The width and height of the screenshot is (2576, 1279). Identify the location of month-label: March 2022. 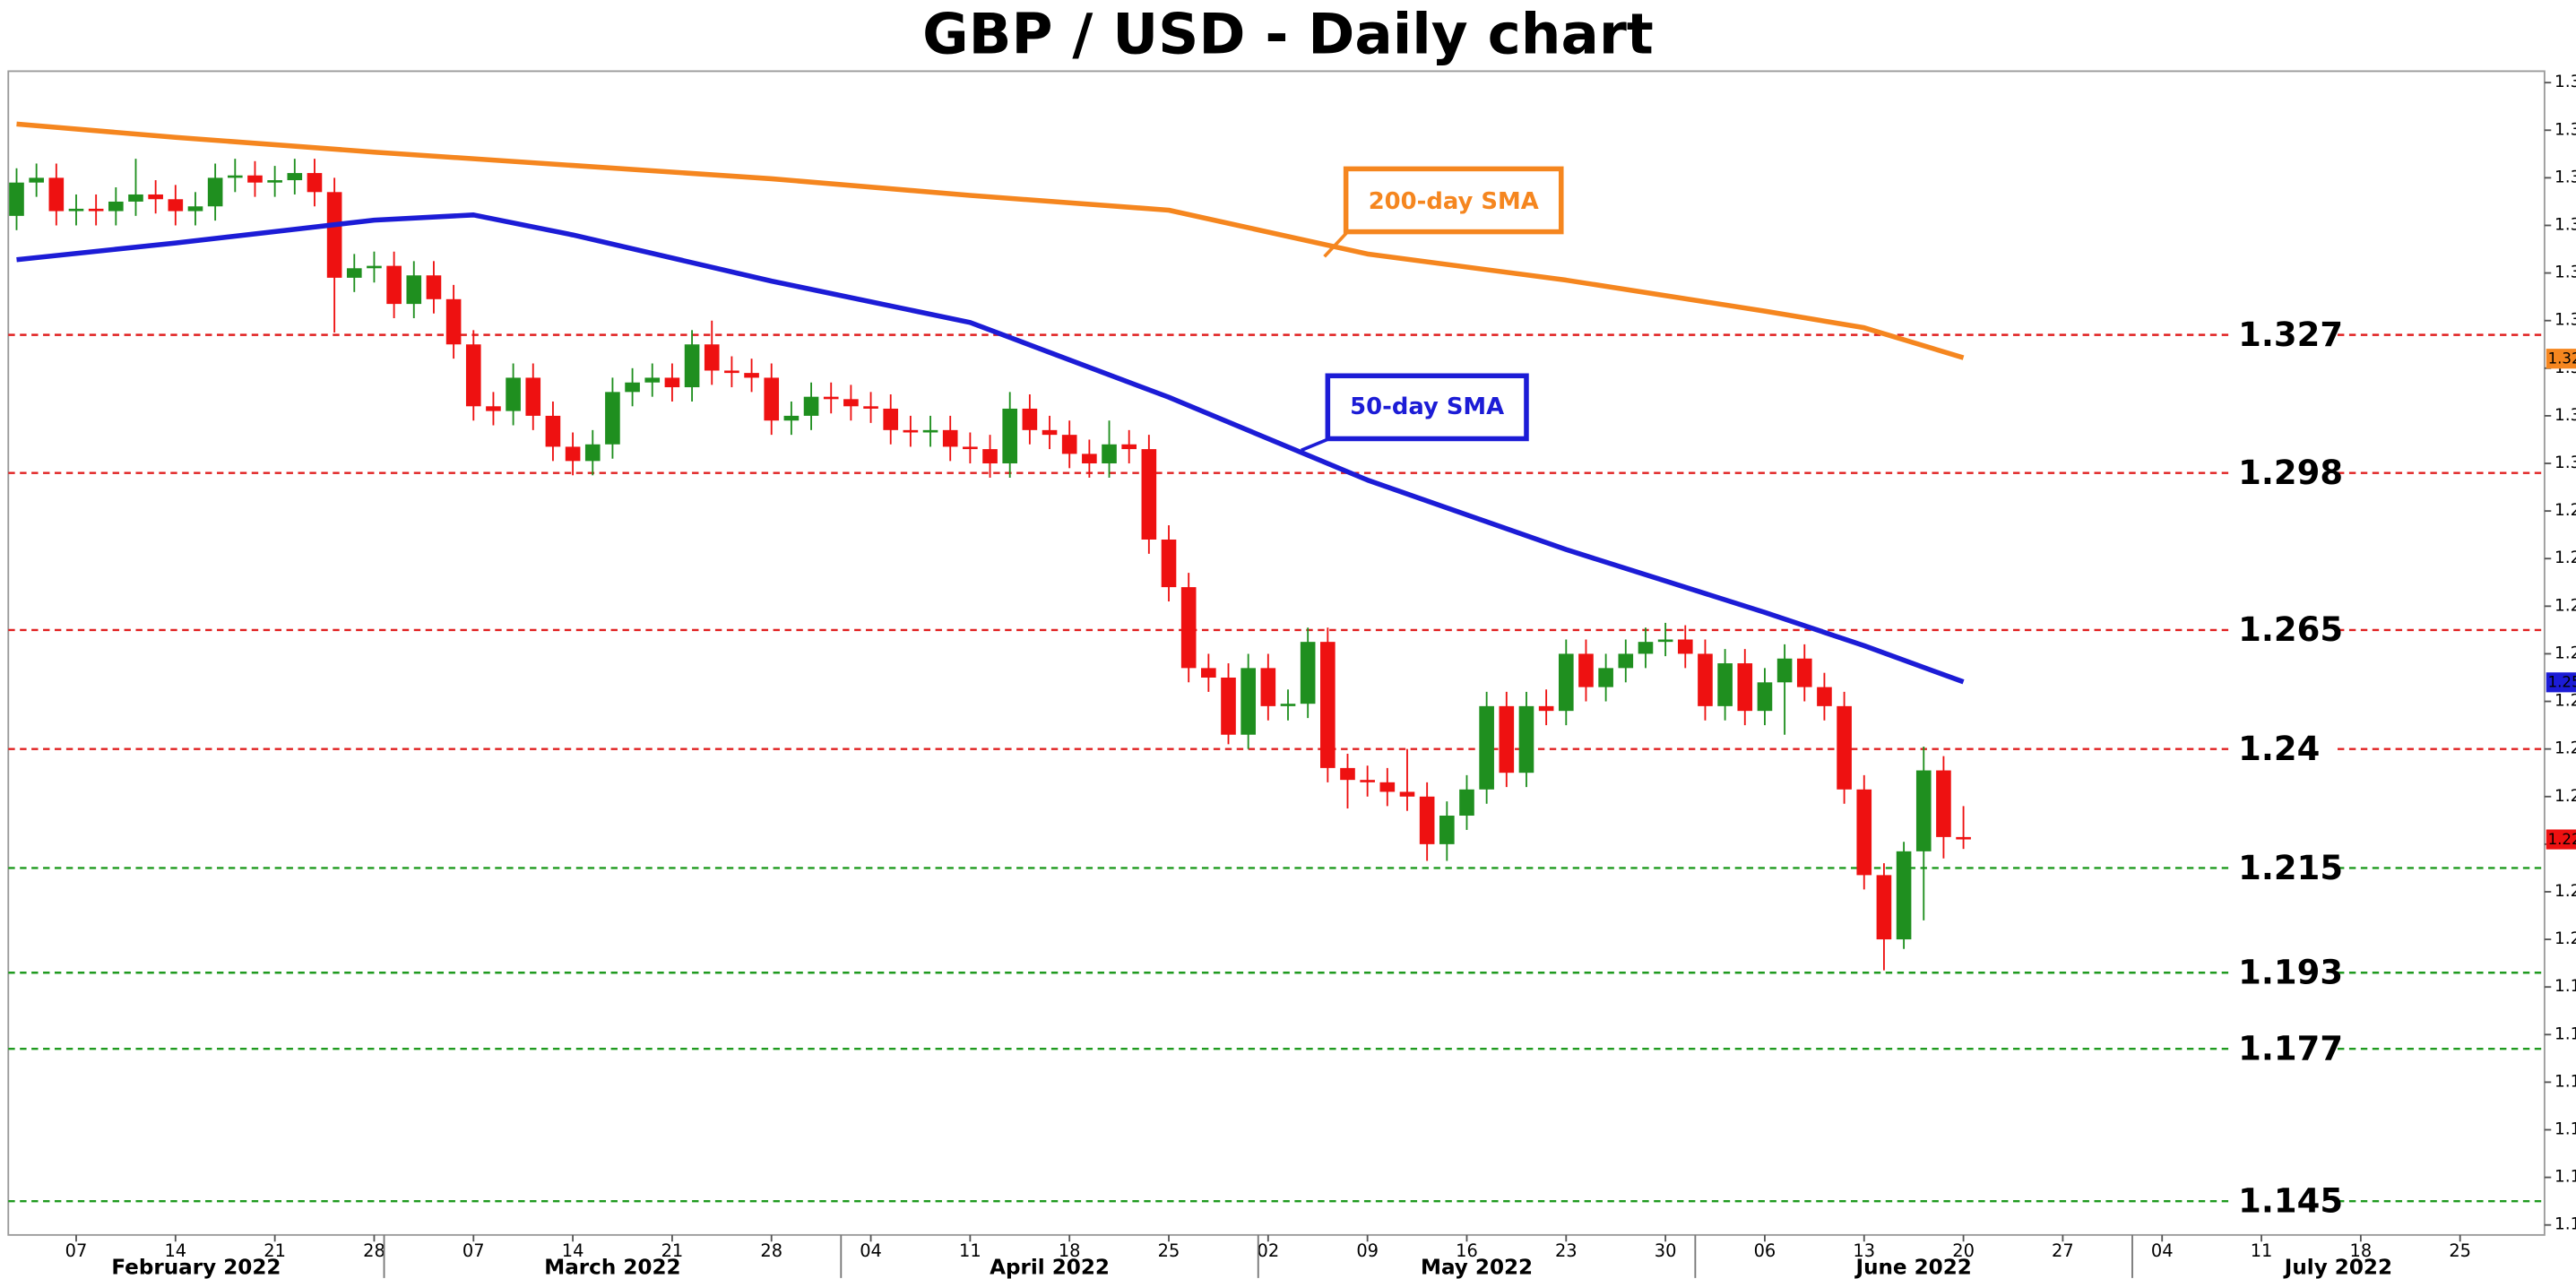
(612, 1267).